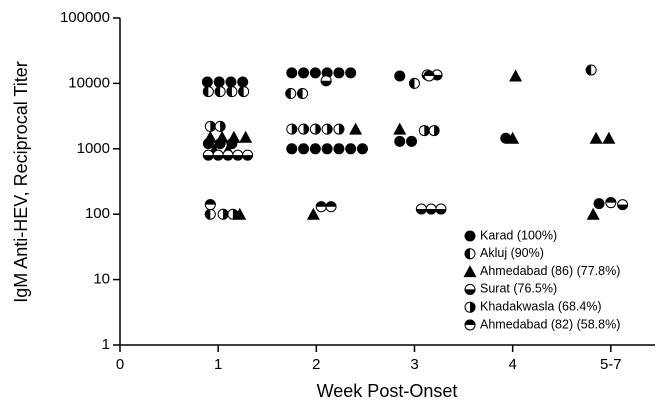 The image size is (662, 406). Describe the element at coordinates (218, 364) in the screenshot. I see `x-tick-label: 1` at that location.